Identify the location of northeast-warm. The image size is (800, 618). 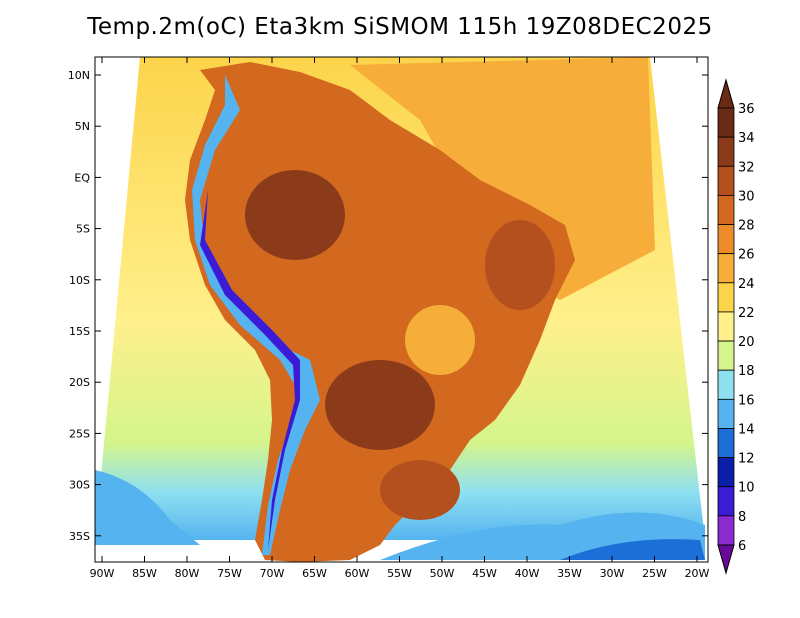
(520, 265).